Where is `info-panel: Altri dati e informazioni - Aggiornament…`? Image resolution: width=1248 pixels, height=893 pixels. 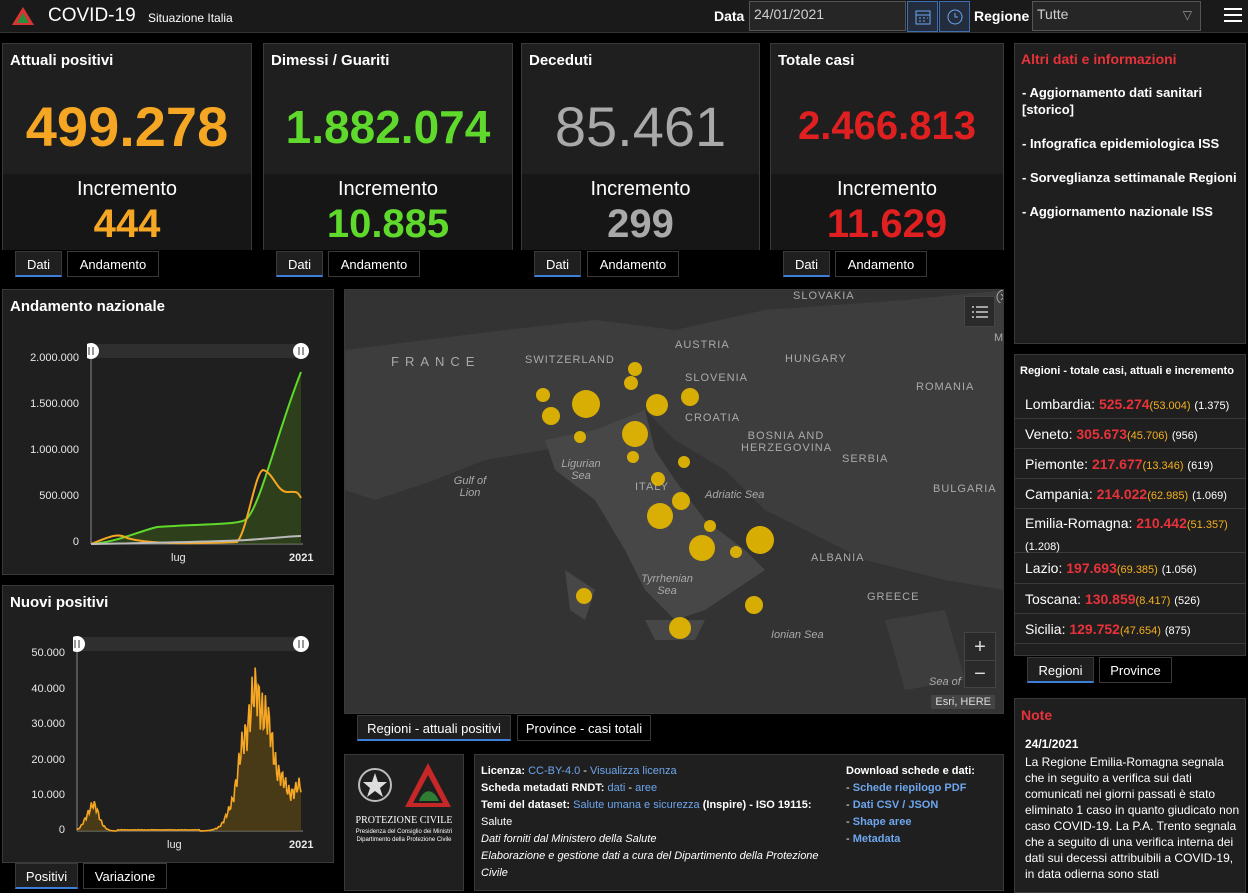 info-panel: Altri dati e informazioni - Aggiornament… is located at coordinates (1130, 193).